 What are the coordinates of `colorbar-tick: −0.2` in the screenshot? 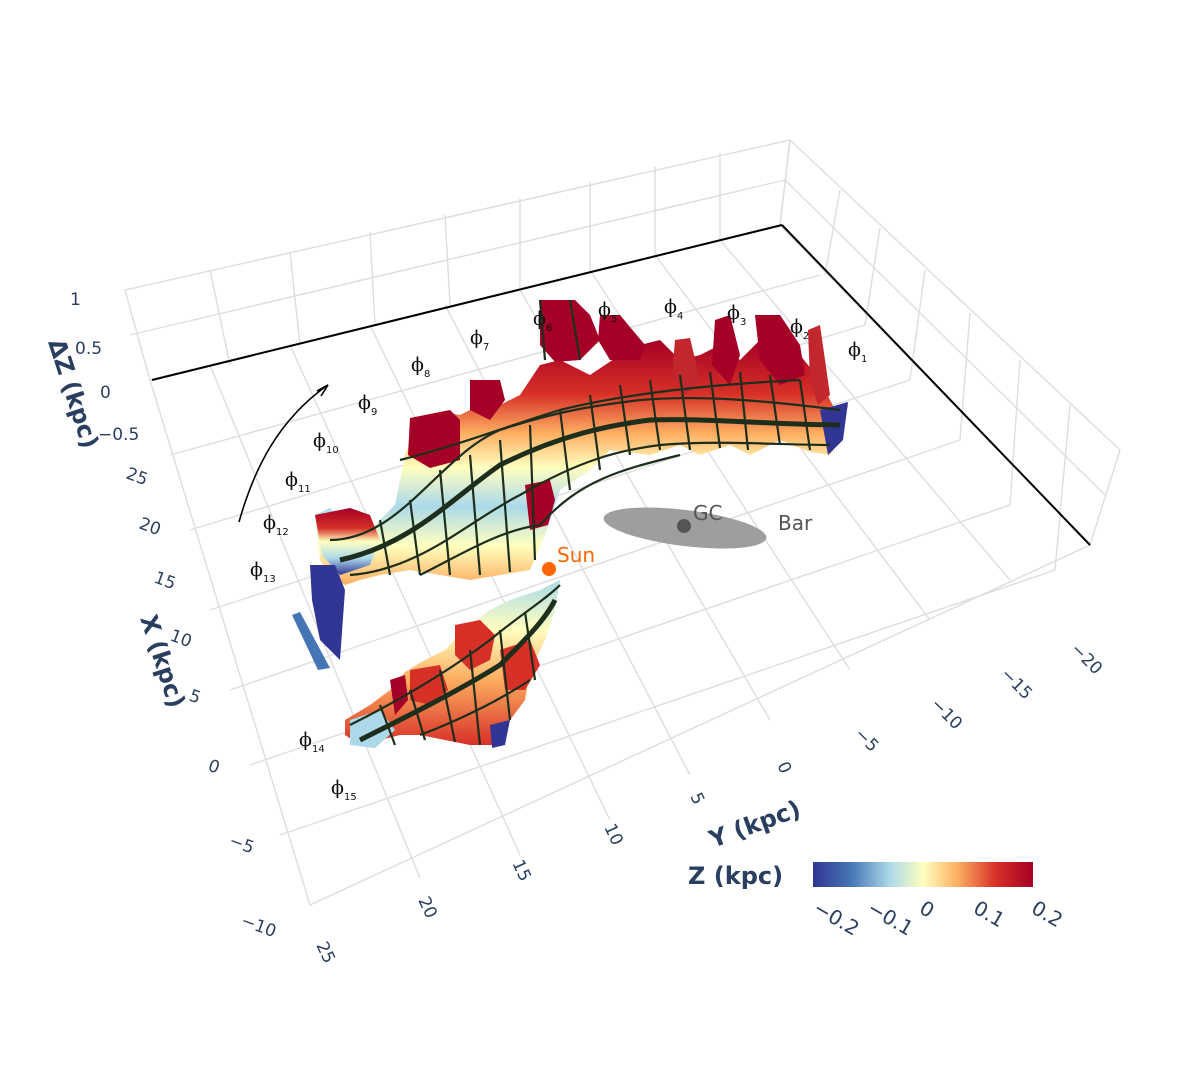 It's located at (837, 918).